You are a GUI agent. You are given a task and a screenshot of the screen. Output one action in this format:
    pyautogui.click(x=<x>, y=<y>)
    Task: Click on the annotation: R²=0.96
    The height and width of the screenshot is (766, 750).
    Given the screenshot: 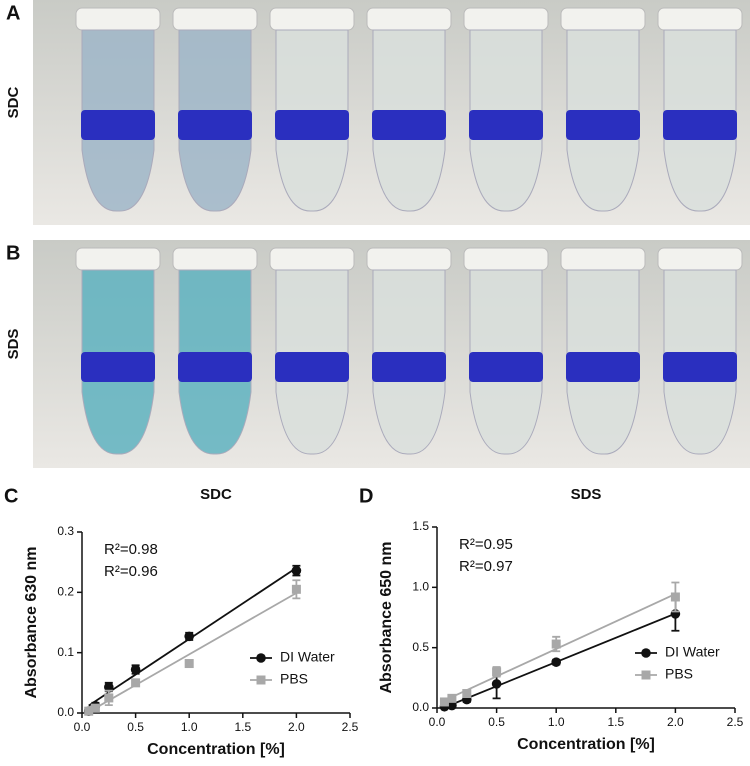 What is the action you would take?
    pyautogui.click(x=131, y=571)
    